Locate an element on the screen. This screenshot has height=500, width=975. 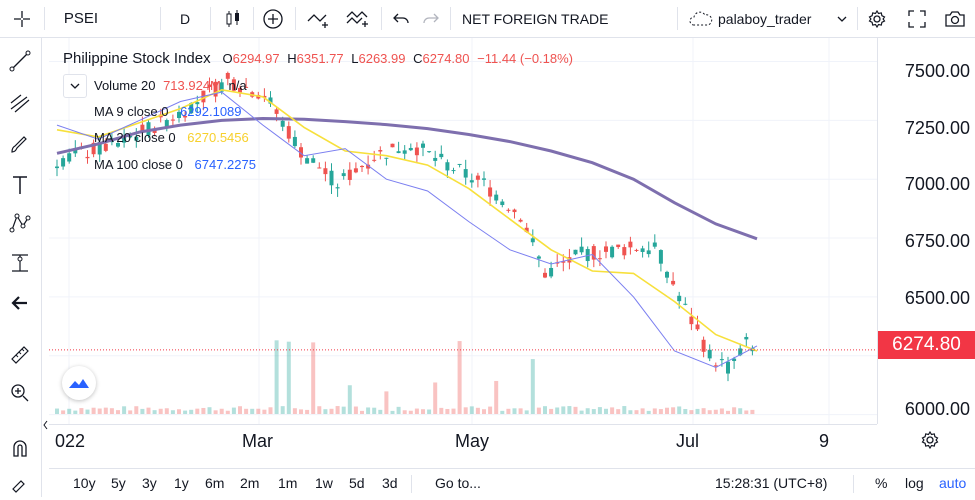
range-3y: 3y is located at coordinates (149, 483).